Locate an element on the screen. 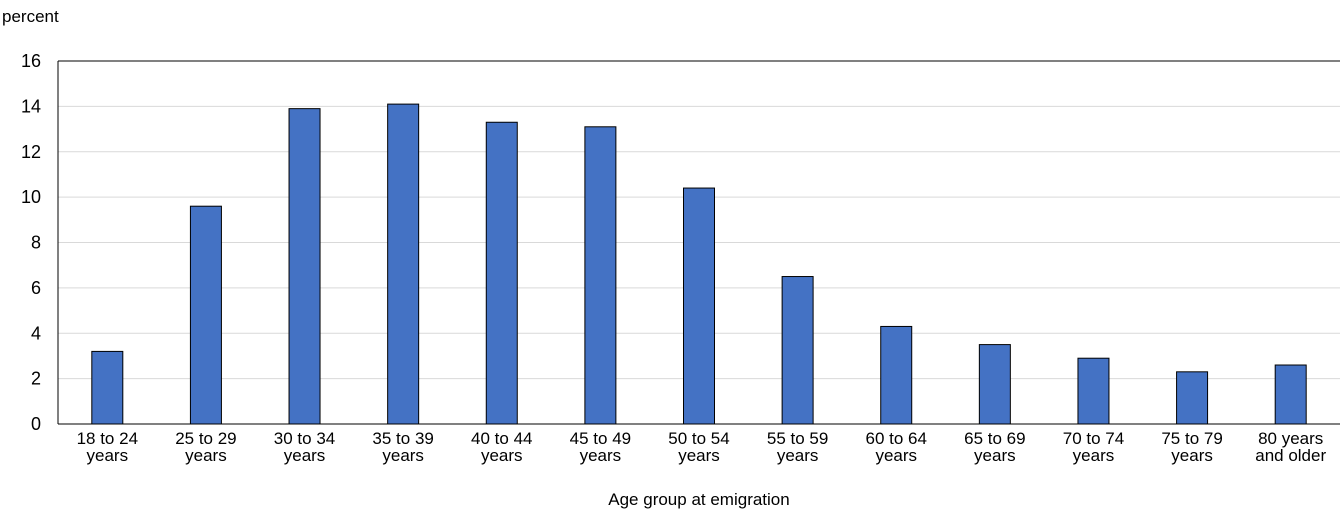 This screenshot has width=1342, height=515. x-tick-label-line: 65 to 69 is located at coordinates (994, 438).